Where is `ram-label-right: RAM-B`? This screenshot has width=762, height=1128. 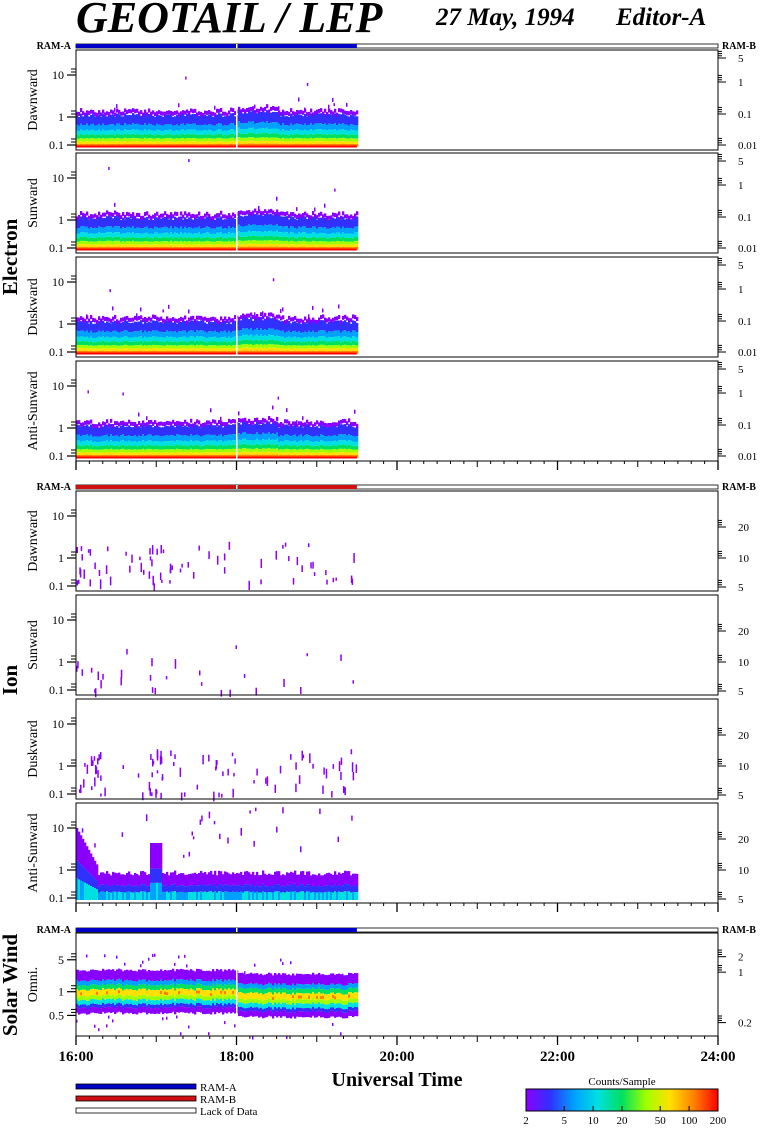 ram-label-right: RAM-B is located at coordinates (739, 46).